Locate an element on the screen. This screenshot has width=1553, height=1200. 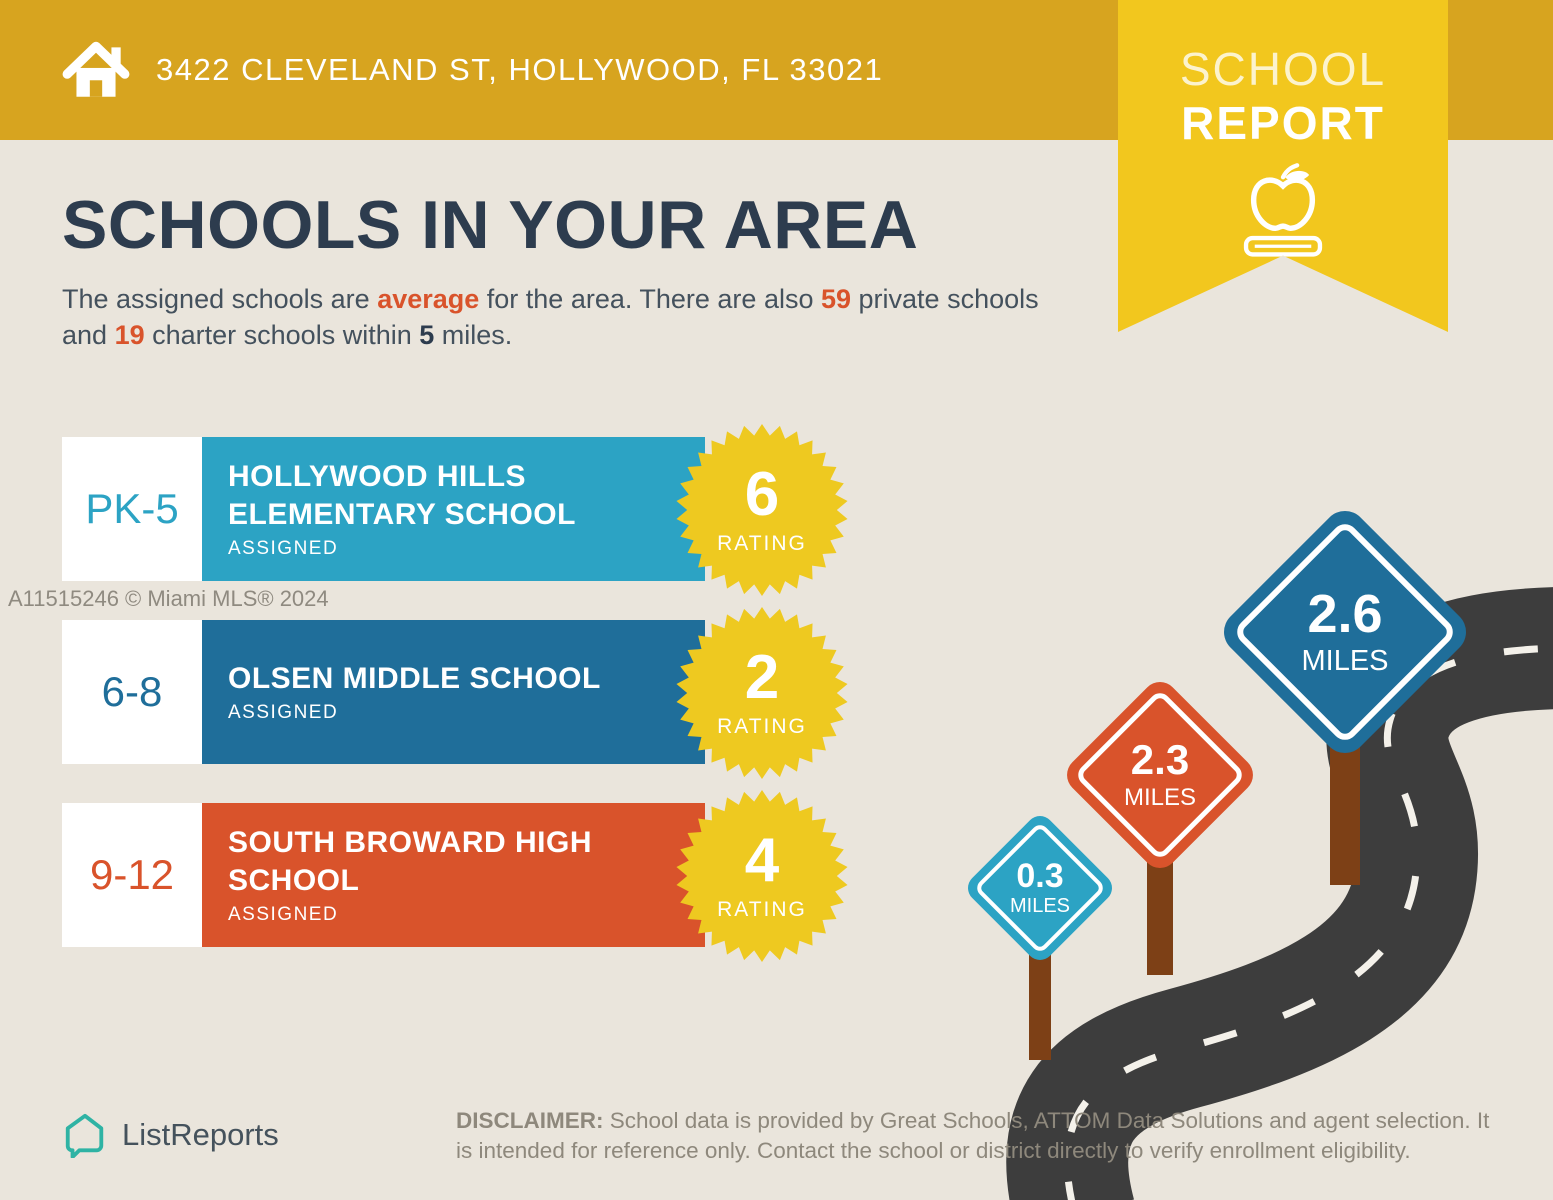
property-address: 3422 CLEVELAND ST, HOLLYWOOD, FL 33021 is located at coordinates (520, 69).